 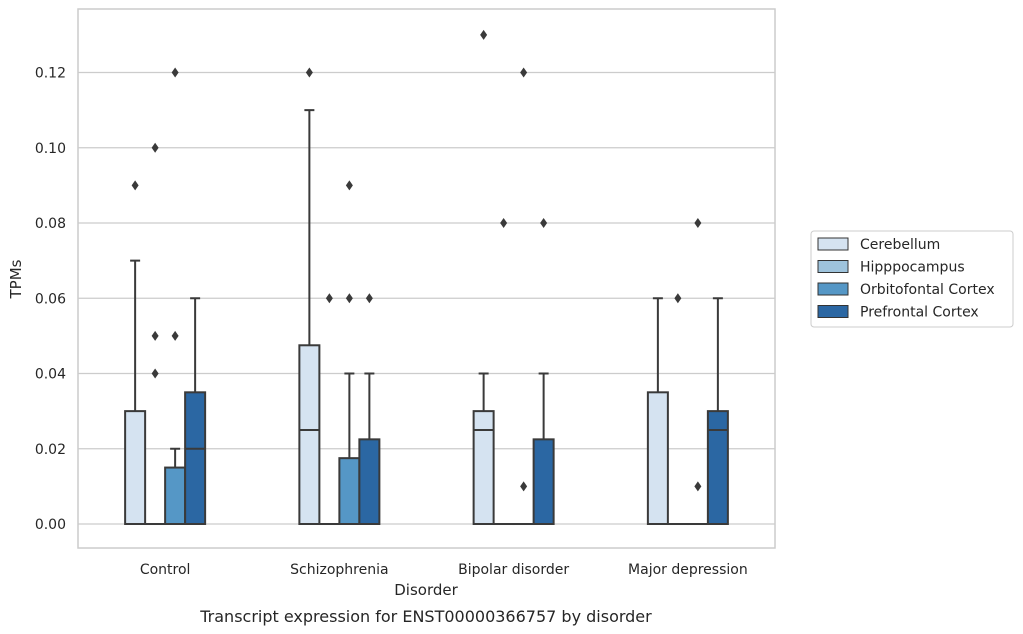 What do you see at coordinates (165, 570) in the screenshot?
I see `x-tick-label: Control` at bounding box center [165, 570].